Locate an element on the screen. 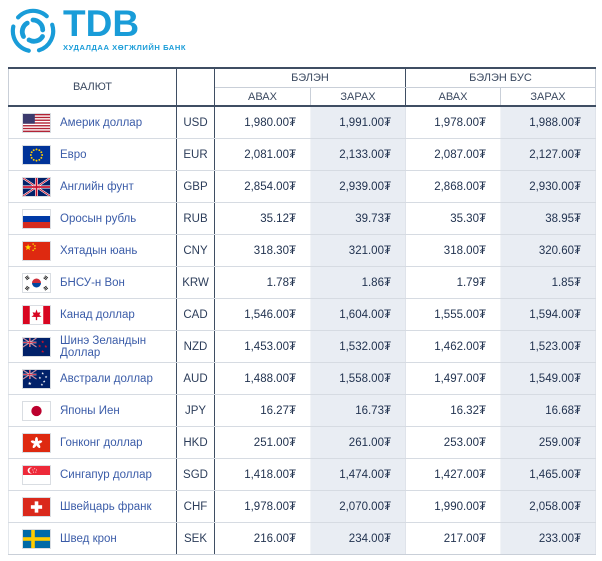  noncash-buy-rate: 253.00₮ is located at coordinates (453, 442).